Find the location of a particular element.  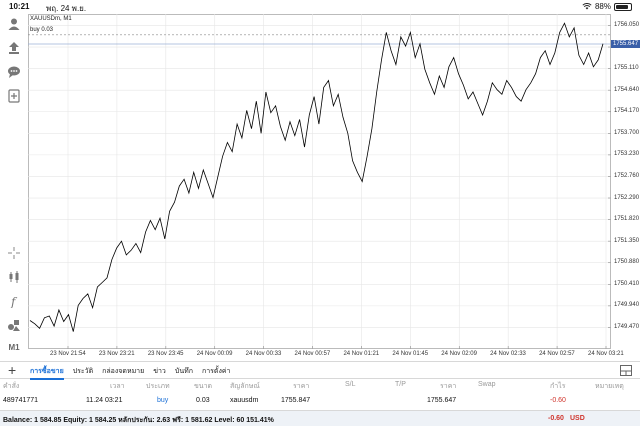

cell-time: 11.24 03:21 is located at coordinates (104, 400).